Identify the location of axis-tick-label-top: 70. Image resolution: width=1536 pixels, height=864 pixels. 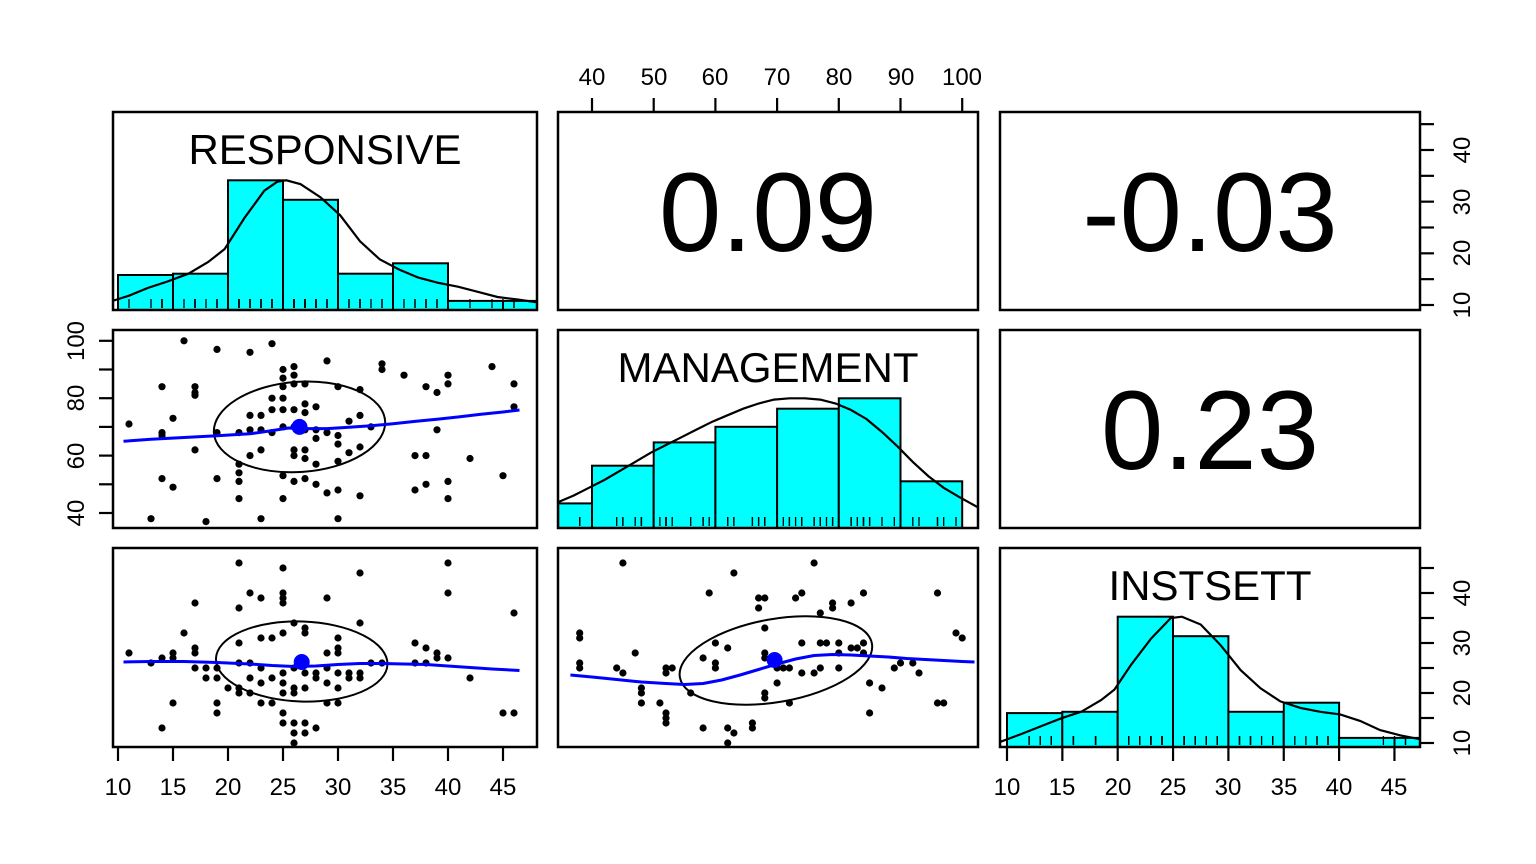
(777, 77).